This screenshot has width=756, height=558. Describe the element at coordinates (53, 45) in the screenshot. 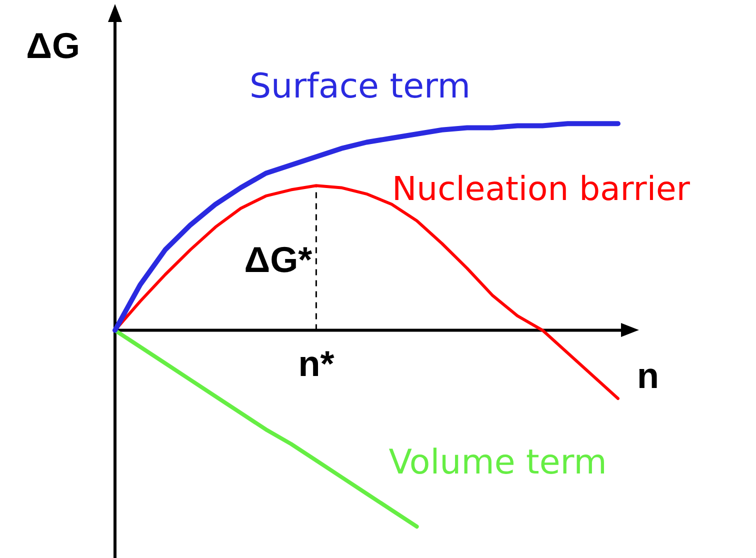

I see `y-axis-title: ΔG` at that location.